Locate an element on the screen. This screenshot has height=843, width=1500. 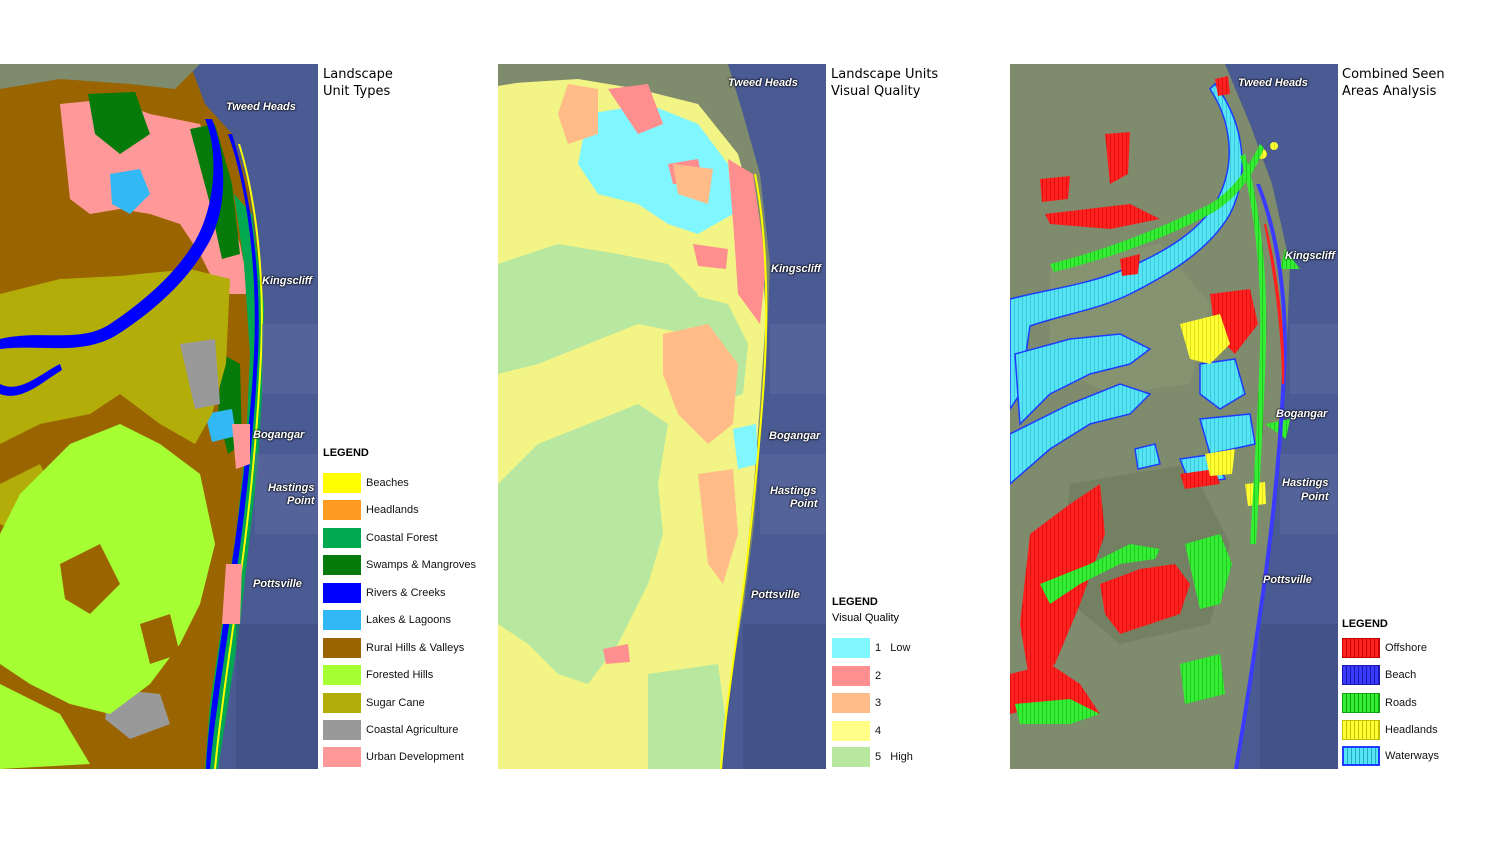
legend-item-coastal-agriculture: Coastal Agriculture is located at coordinates (390, 730).